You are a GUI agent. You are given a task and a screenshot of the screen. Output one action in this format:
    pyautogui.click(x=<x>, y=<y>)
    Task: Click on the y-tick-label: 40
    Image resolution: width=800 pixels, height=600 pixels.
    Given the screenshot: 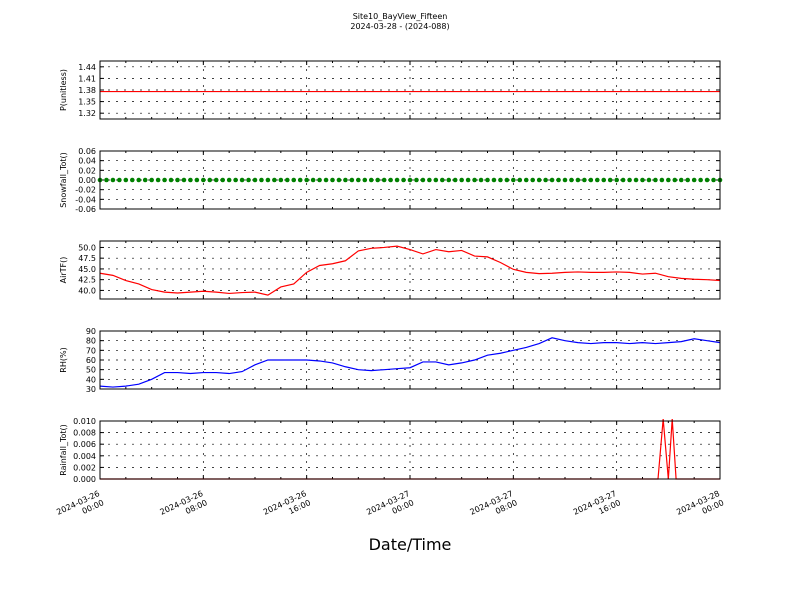 What is the action you would take?
    pyautogui.click(x=91, y=379)
    